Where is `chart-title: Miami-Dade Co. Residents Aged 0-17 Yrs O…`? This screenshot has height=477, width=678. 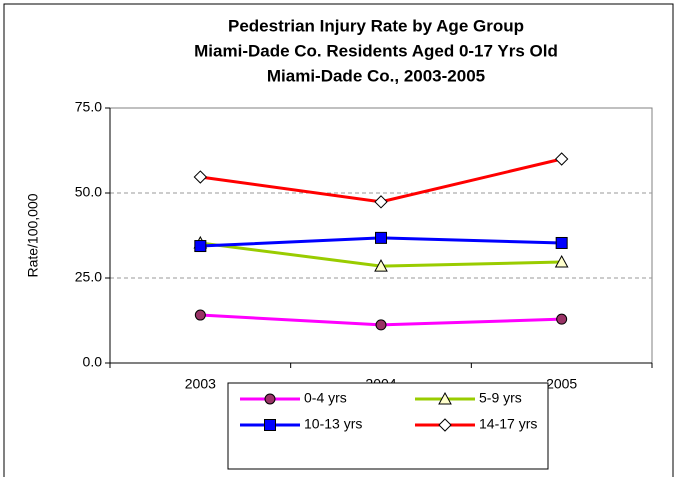
chart-title: Miami-Dade Co. Residents Aged 0-17 Yrs O… is located at coordinates (376, 50).